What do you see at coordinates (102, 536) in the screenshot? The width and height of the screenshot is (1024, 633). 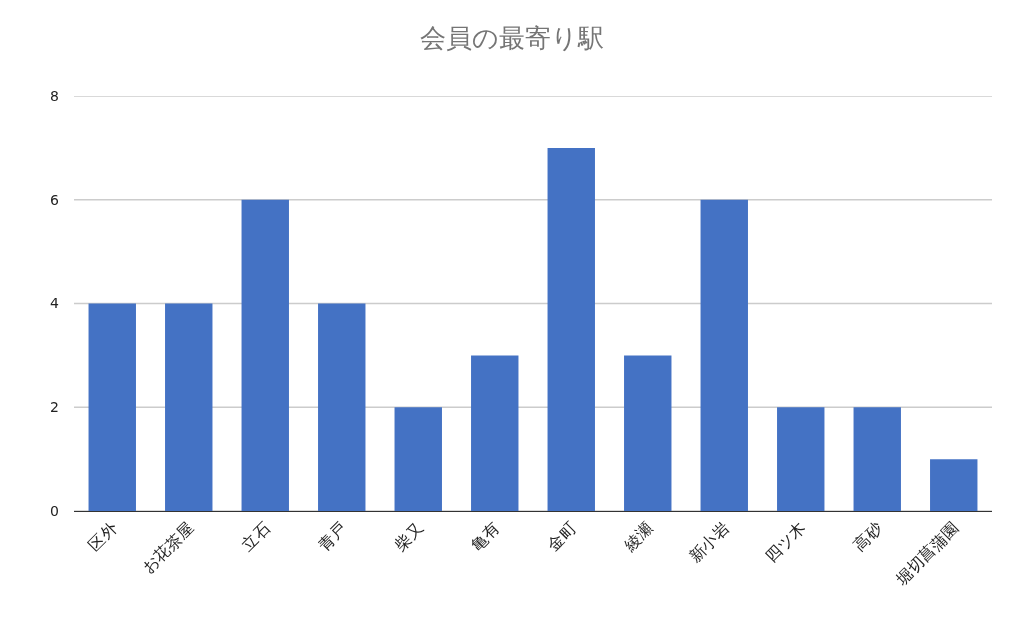 I see `x-tick-label: 区外` at bounding box center [102, 536].